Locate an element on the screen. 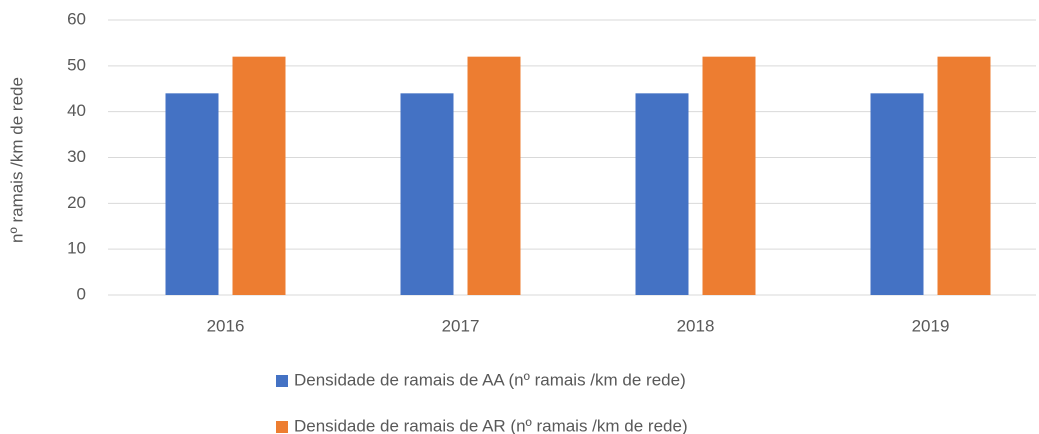 The width and height of the screenshot is (1039, 434). x-tick-label: 2016 is located at coordinates (226, 325).